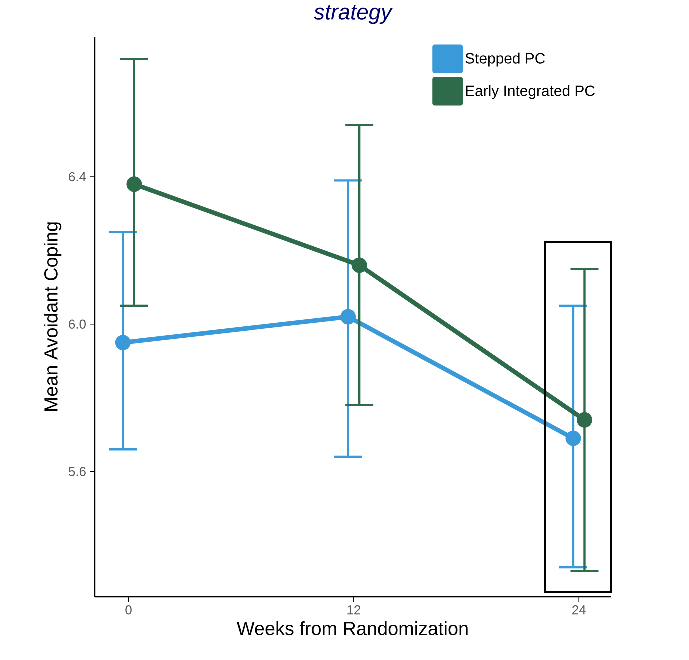  What do you see at coordinates (352, 629) in the screenshot?
I see `x-axis-title: Weeks from Randomization` at bounding box center [352, 629].